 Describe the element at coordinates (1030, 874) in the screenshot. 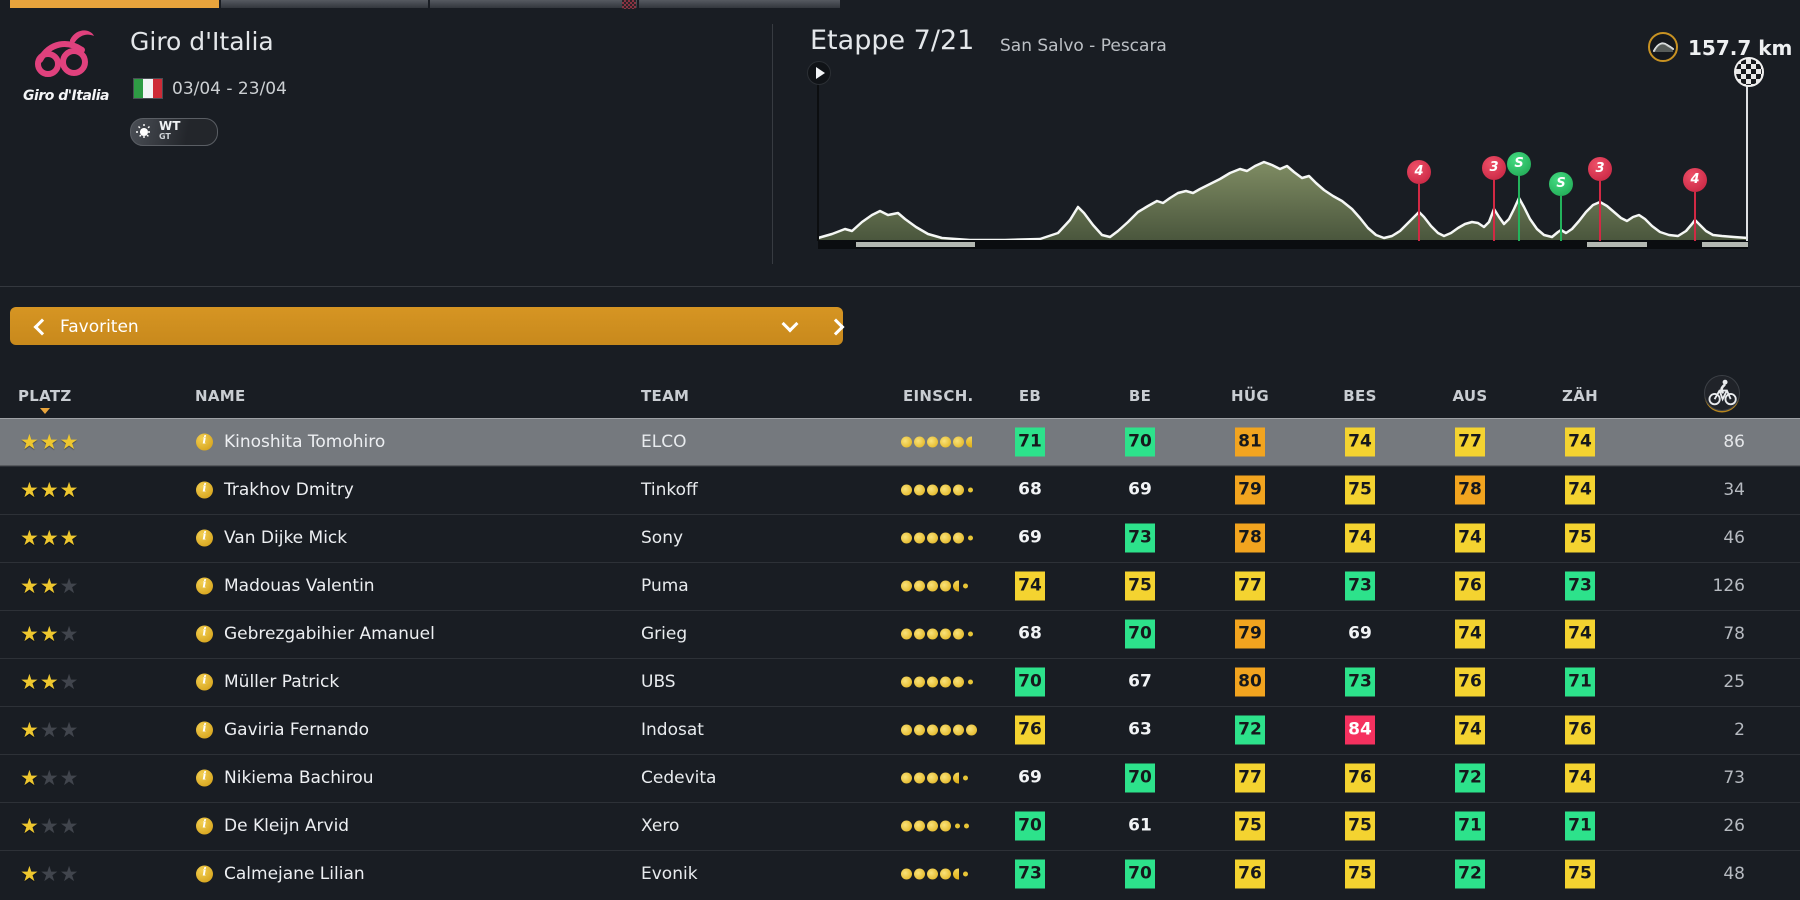

I see `stat-value: 73` at that location.